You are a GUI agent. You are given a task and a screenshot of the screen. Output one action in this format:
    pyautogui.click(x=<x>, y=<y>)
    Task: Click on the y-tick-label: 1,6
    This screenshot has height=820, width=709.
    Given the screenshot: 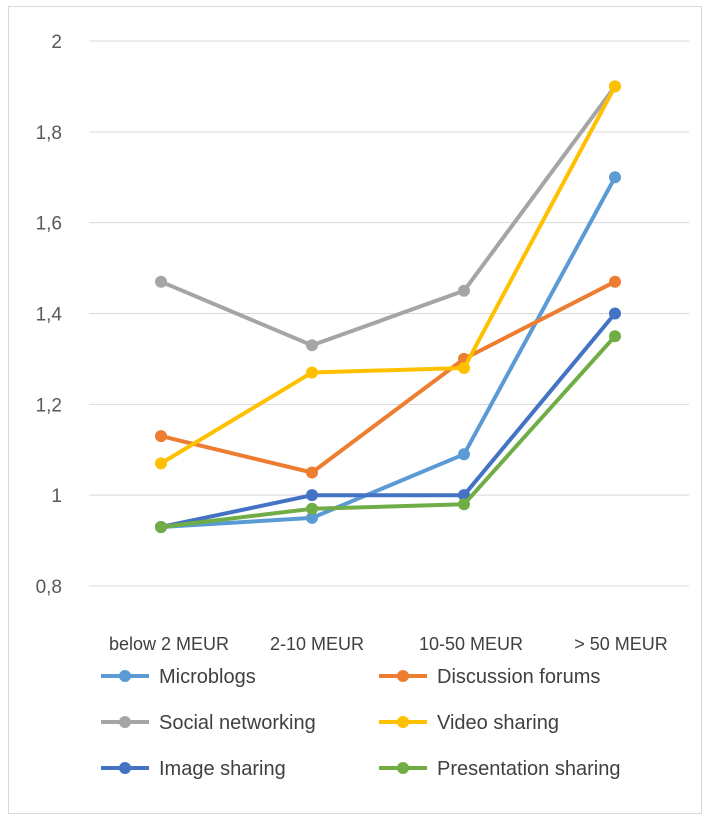 What is the action you would take?
    pyautogui.click(x=49, y=224)
    